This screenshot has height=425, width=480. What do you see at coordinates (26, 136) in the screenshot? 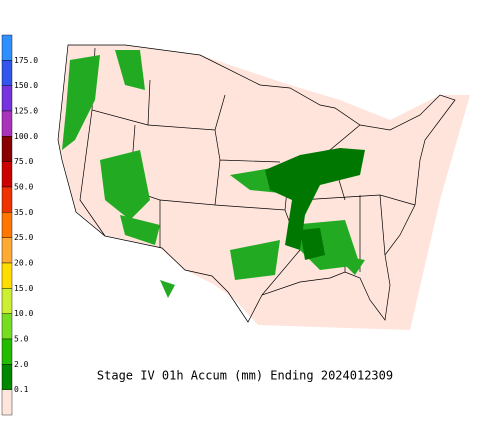
I see `legend-label: 100.0` at bounding box center [26, 136].